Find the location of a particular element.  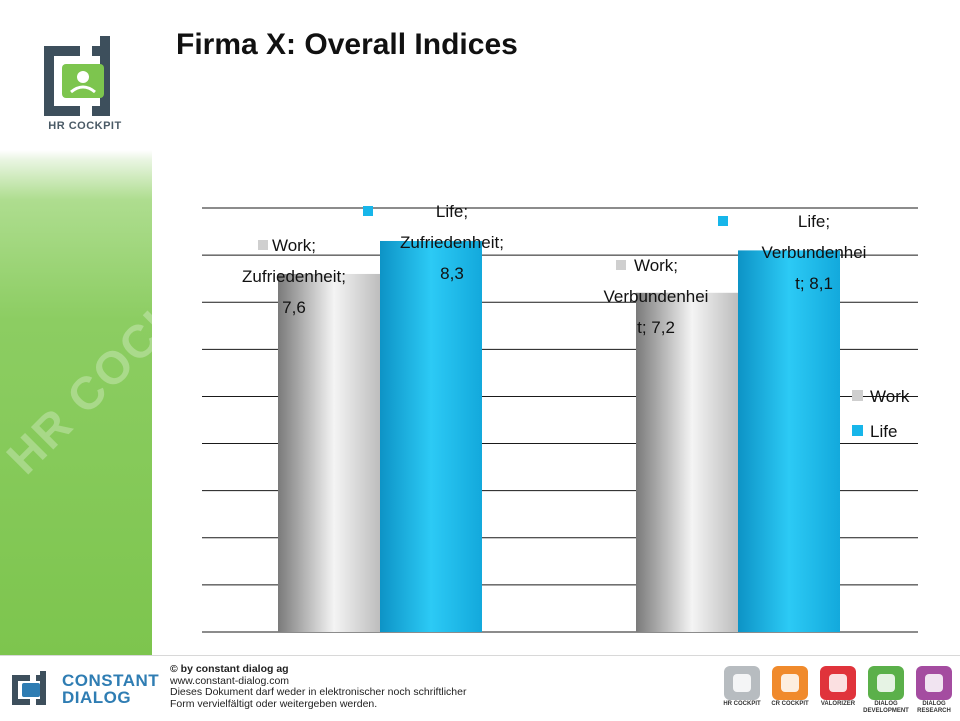

product-cr-cockpit: CR COCKPIT is located at coordinates (790, 690).